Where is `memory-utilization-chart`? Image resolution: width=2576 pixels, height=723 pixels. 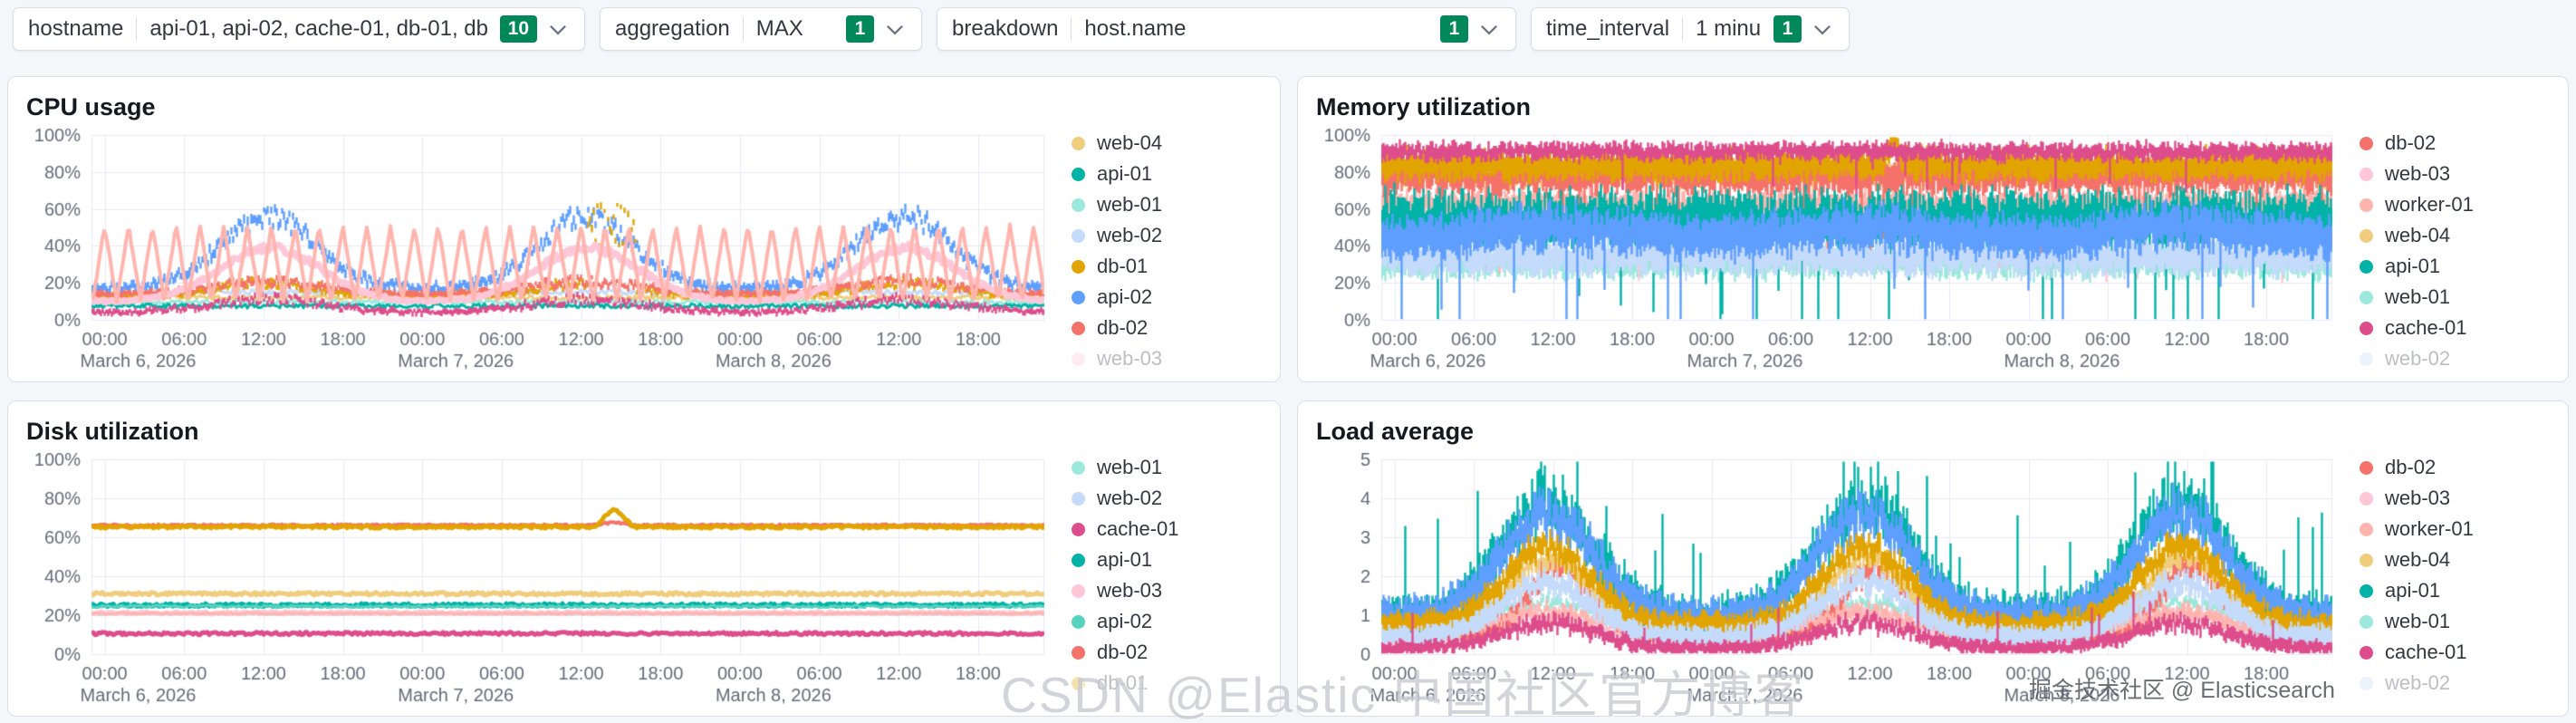
memory-utilization-chart is located at coordinates (1829, 249).